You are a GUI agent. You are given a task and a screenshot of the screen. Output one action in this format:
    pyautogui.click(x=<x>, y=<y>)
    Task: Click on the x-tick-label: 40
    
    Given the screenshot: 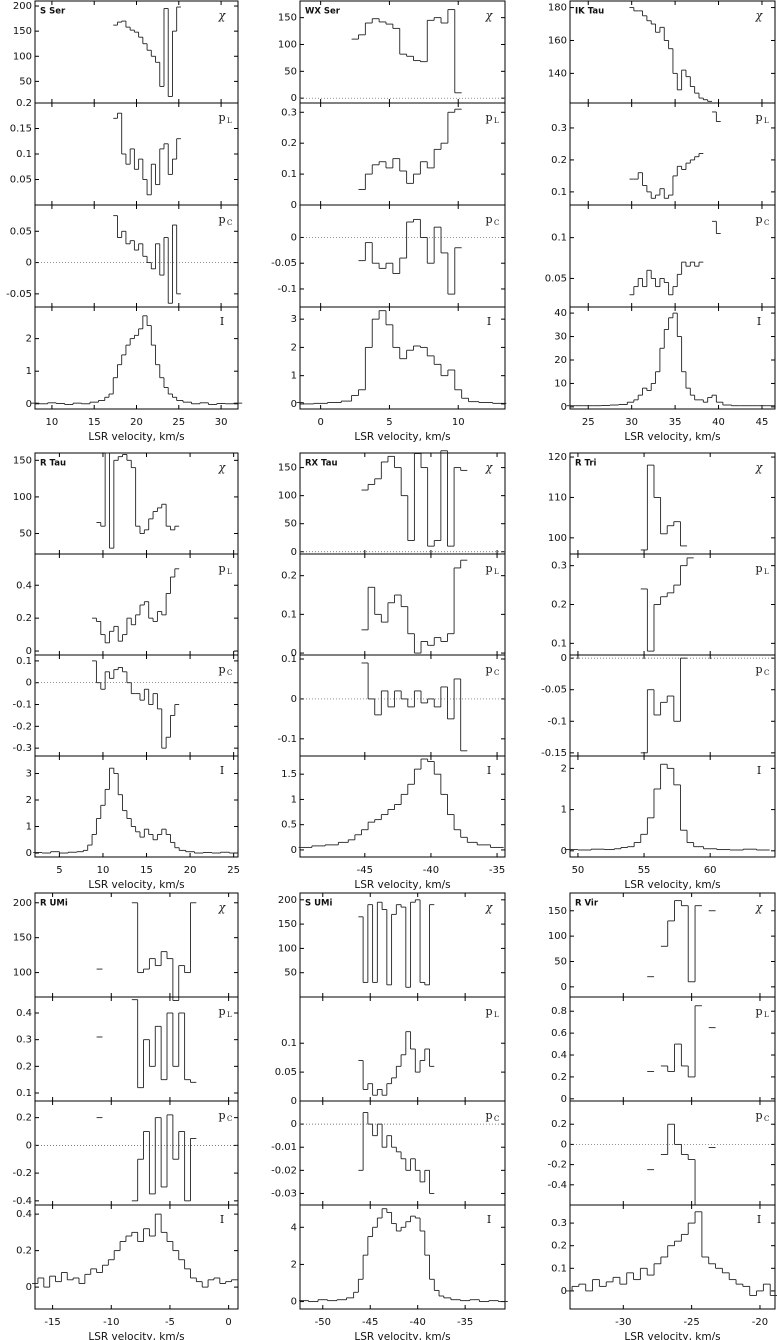 What is the action you would take?
    pyautogui.click(x=718, y=422)
    